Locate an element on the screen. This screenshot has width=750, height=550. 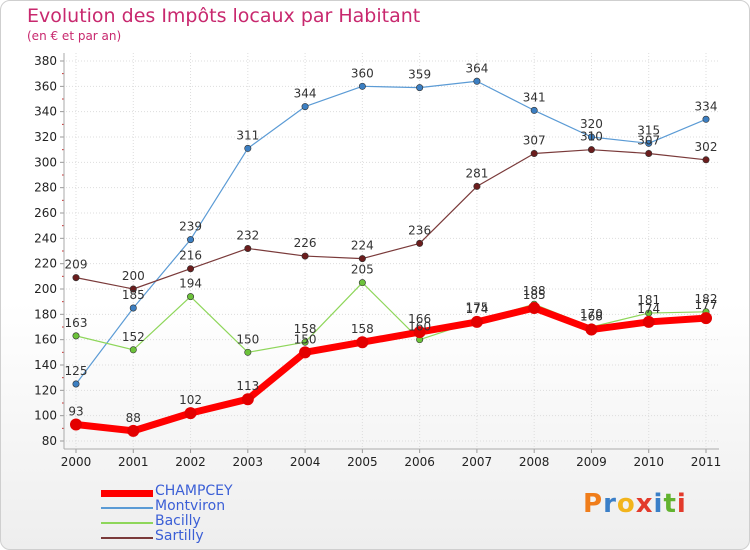
data-label-sartilly: 224 is located at coordinates (362, 246).